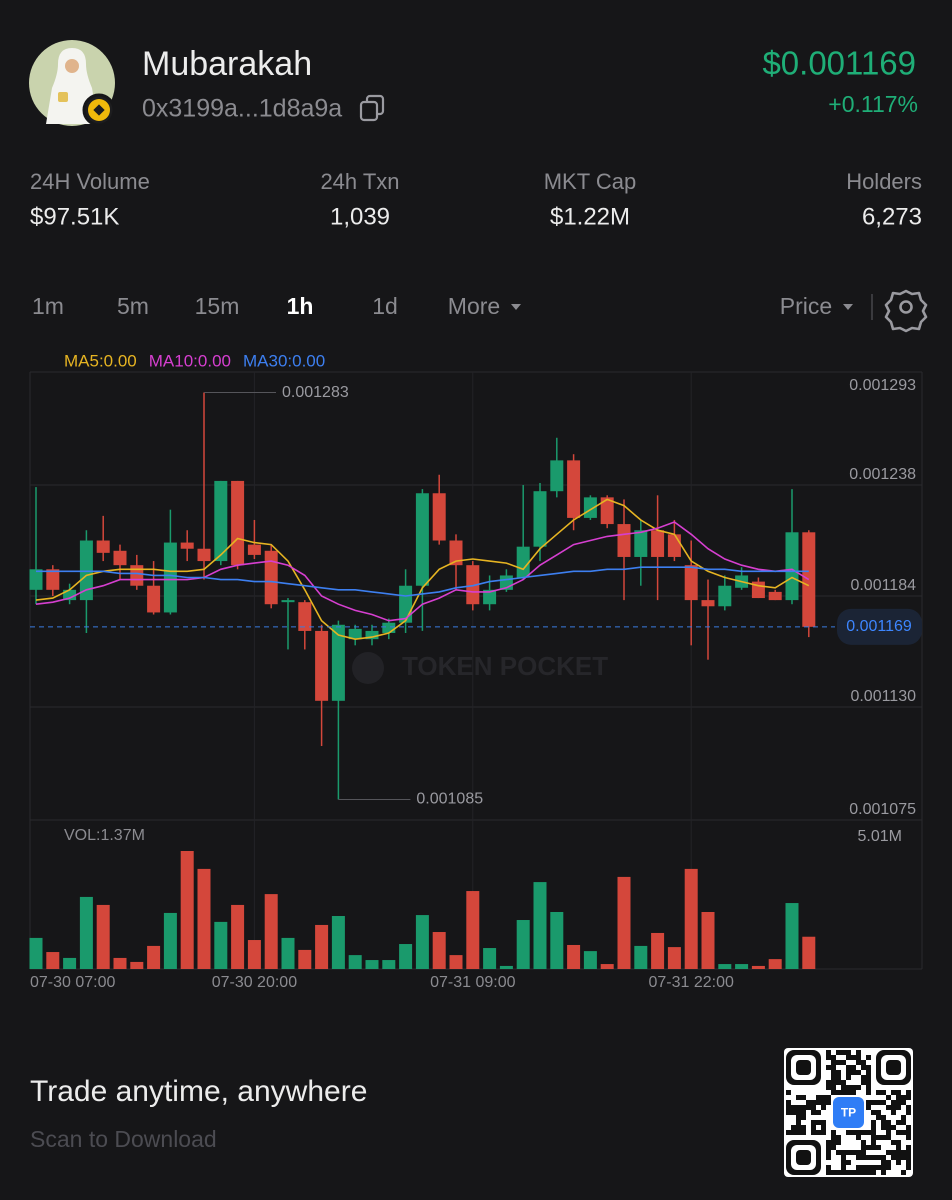 This screenshot has height=1200, width=952. I want to click on interval-tab: 15m, so click(217, 306).